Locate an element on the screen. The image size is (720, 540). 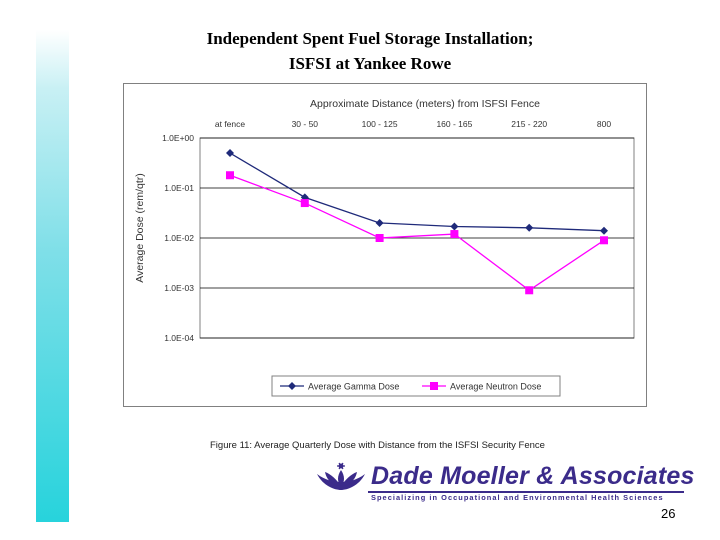
x-tick-label: 100 - 125 is located at coordinates (380, 124).